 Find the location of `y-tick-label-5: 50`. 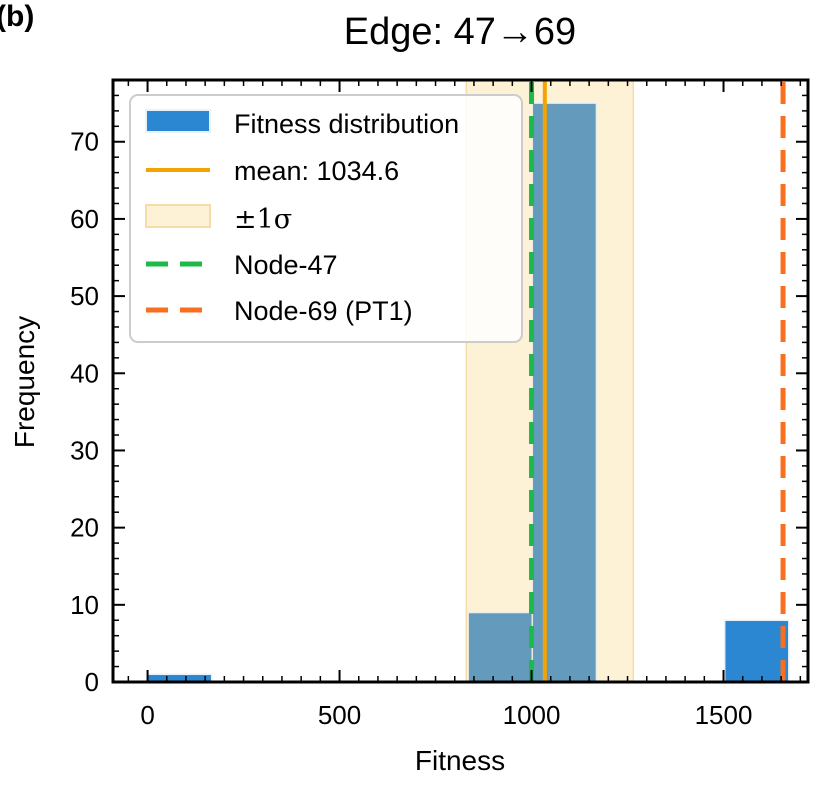

y-tick-label-5: 50 is located at coordinates (84, 296).